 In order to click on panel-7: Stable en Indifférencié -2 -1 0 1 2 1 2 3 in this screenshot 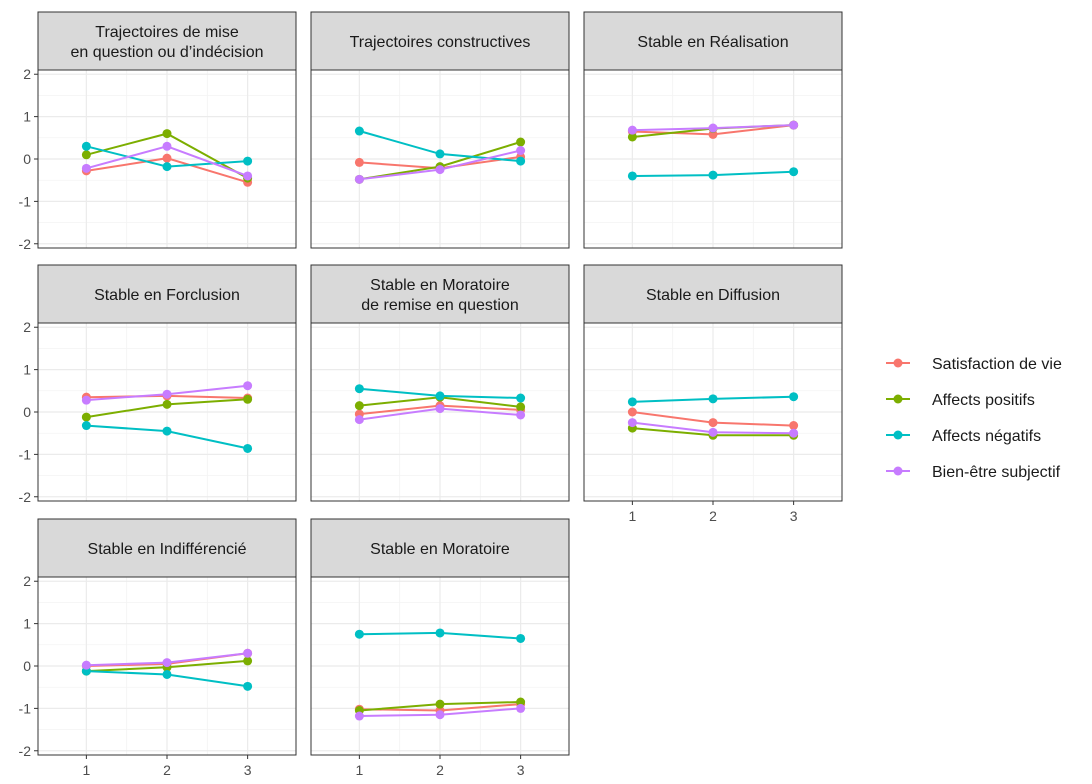, I will do `click(158, 648)`.